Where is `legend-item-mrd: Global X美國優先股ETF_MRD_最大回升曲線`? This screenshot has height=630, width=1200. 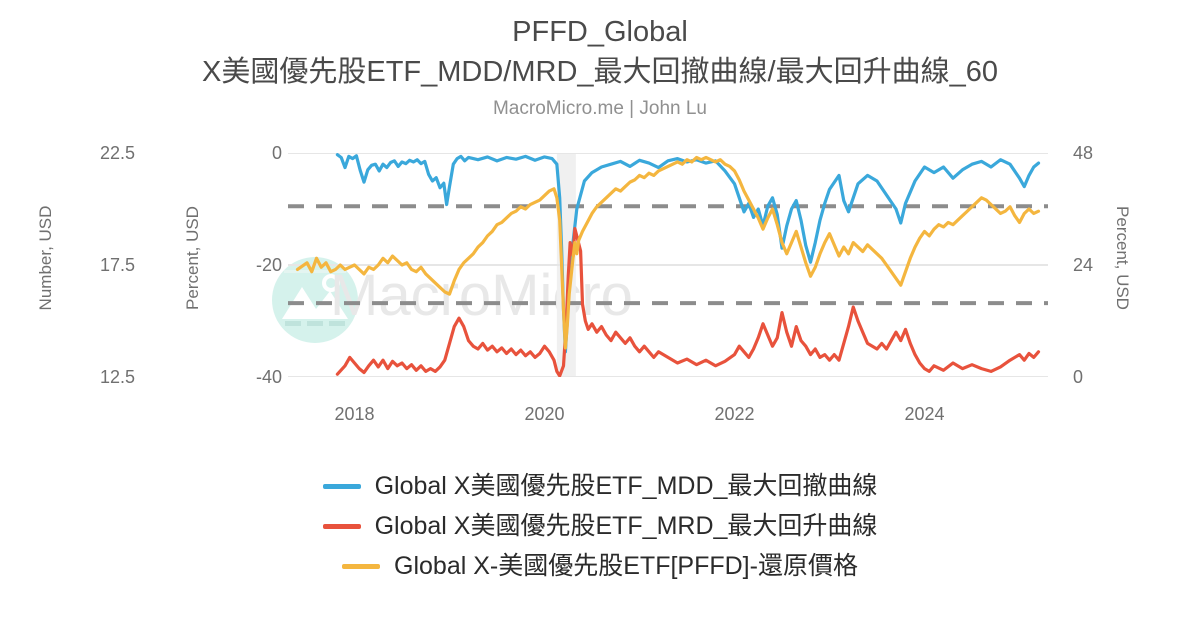
legend-item-mrd: Global X美國優先股ETF_MRD_最大回升曲線 is located at coordinates (600, 526).